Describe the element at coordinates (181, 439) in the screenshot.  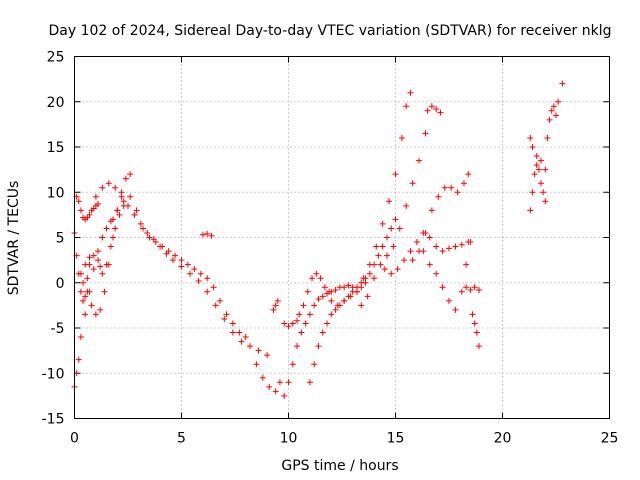
I see `x-tick-label: 5` at that location.